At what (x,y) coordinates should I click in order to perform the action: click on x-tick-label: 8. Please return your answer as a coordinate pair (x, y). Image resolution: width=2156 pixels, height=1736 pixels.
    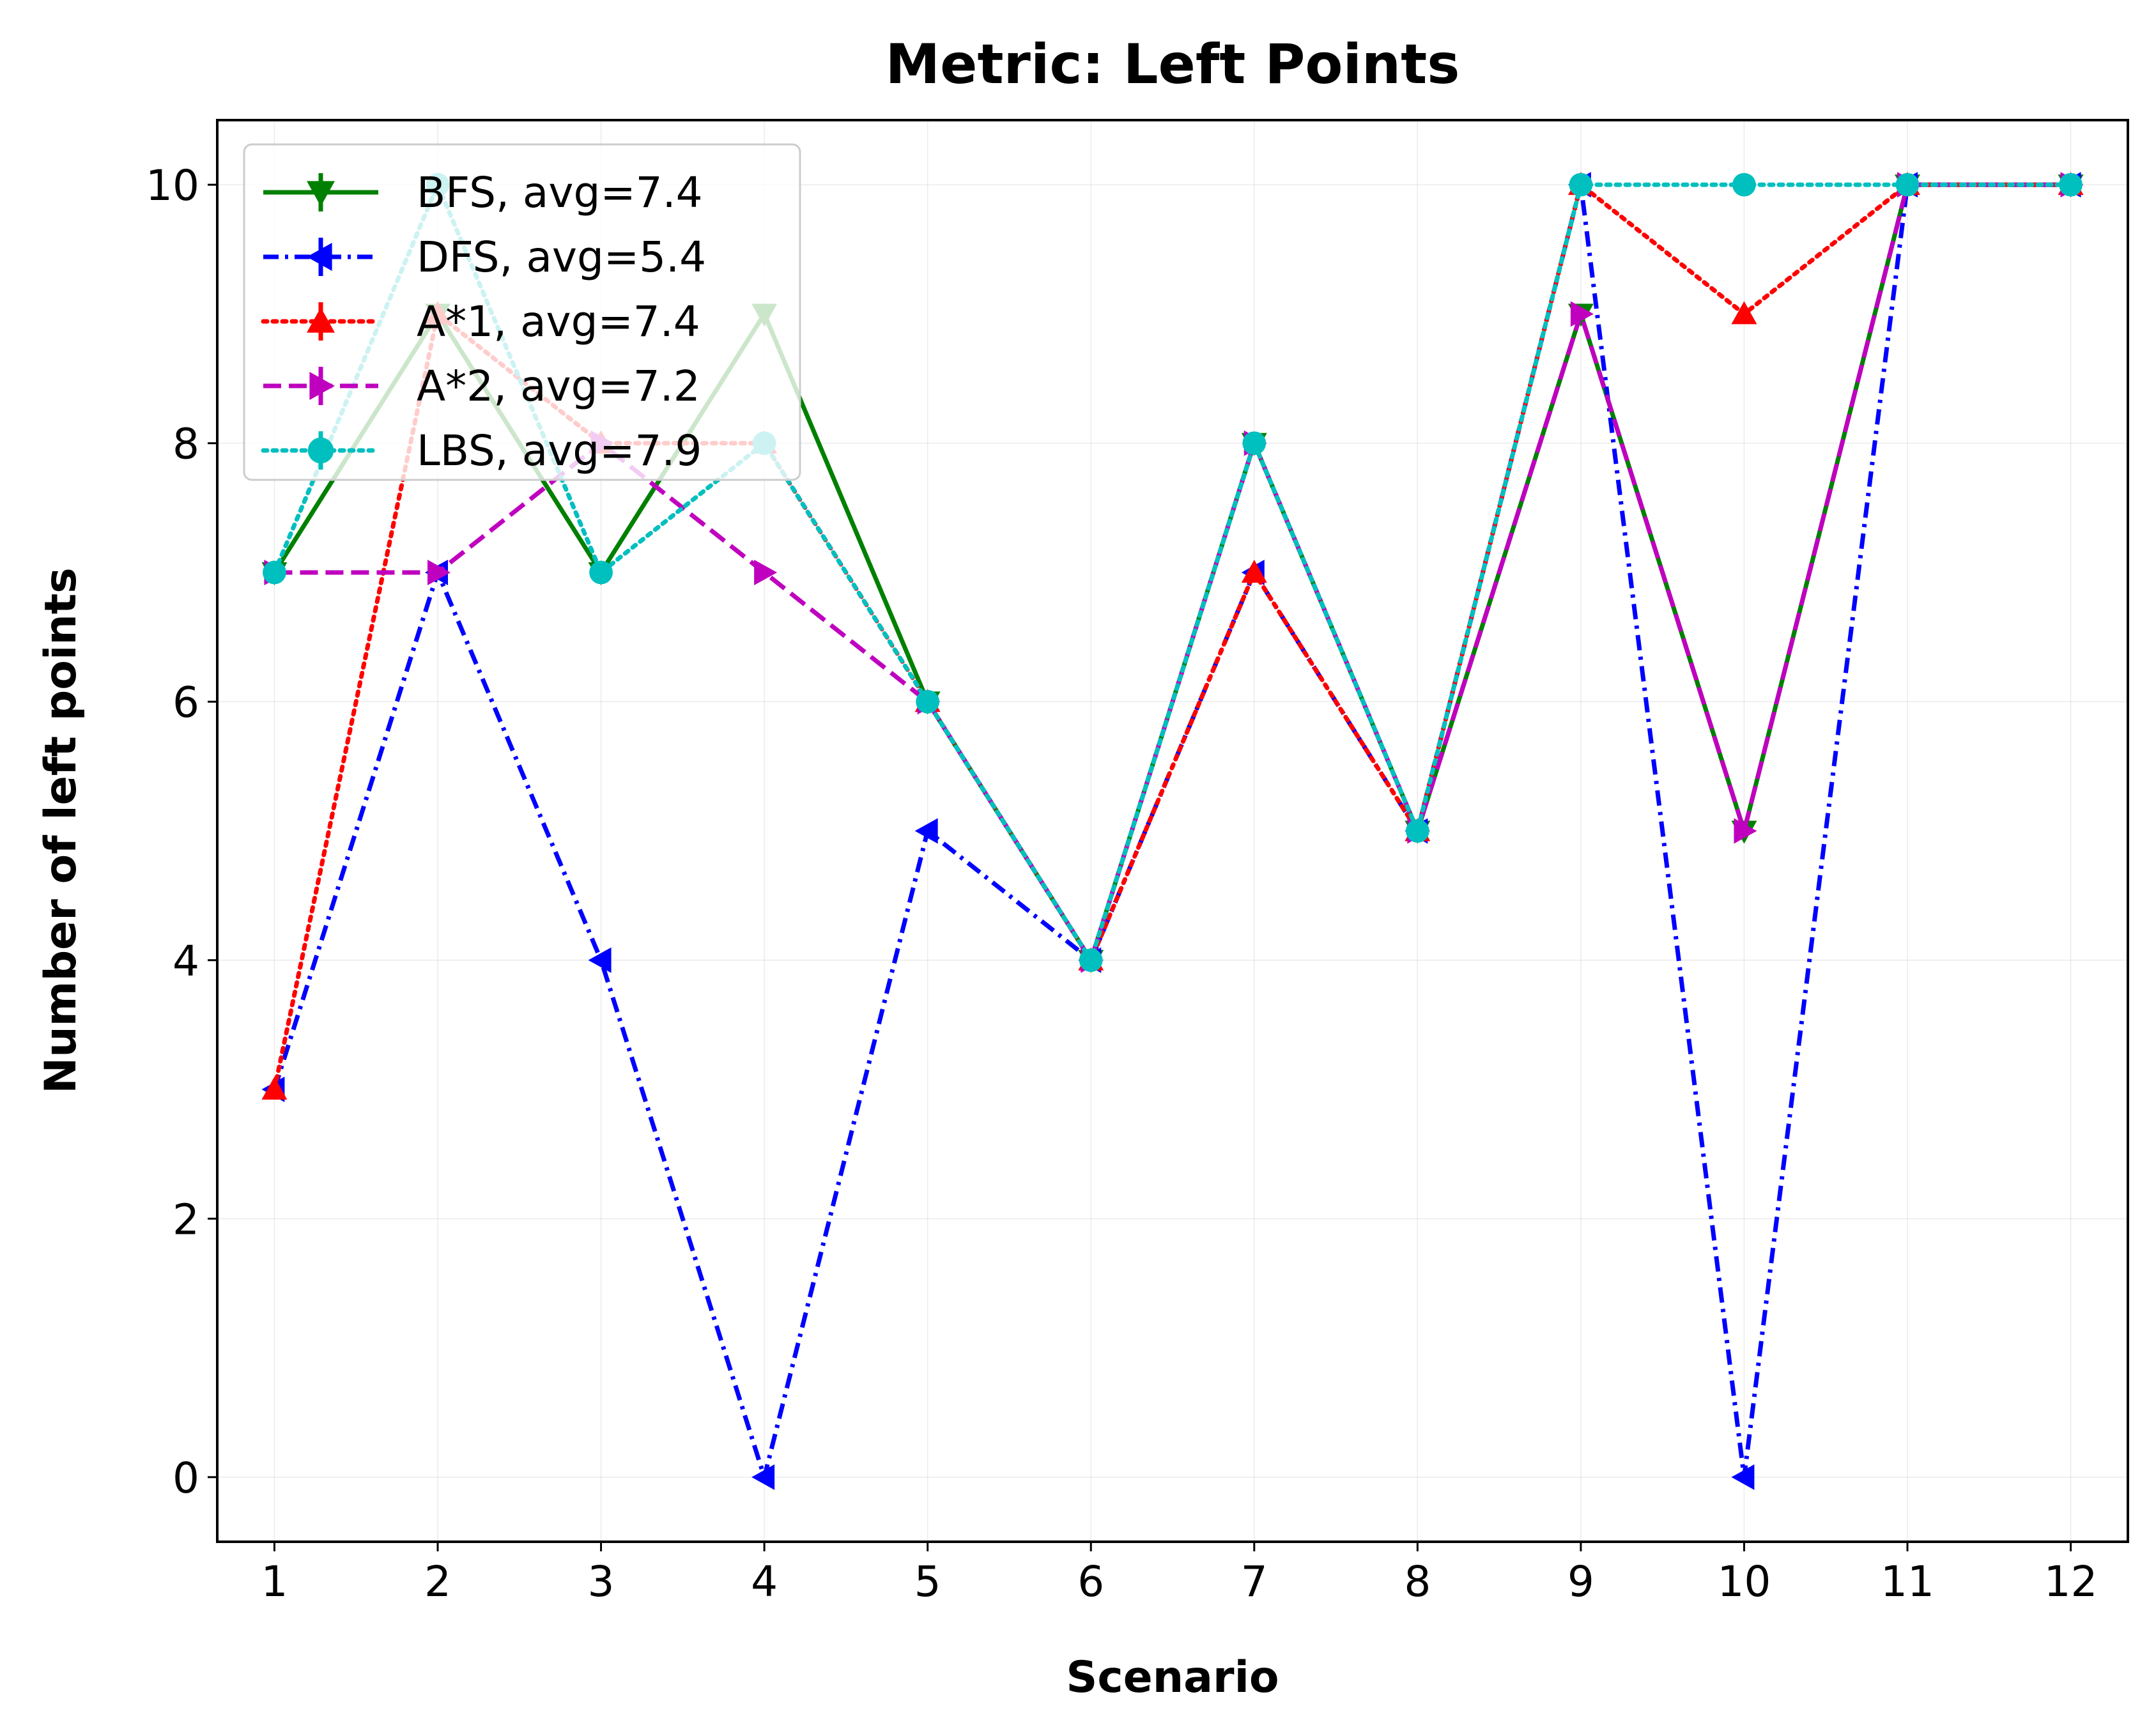
    Looking at the image, I should click on (1417, 1582).